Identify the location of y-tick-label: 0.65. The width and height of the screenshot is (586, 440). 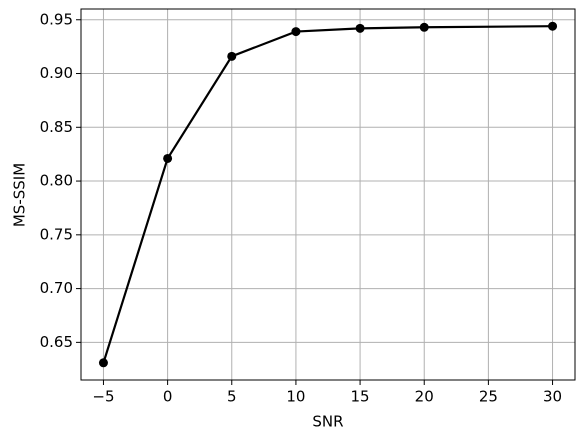
(56, 342).